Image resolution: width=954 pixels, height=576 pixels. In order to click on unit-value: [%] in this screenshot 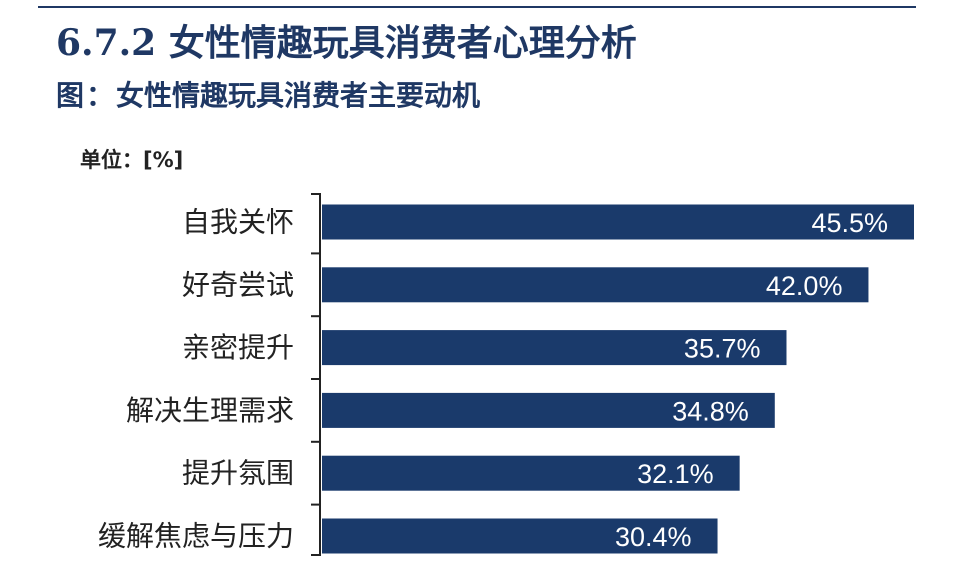, I will do `click(163, 160)`.